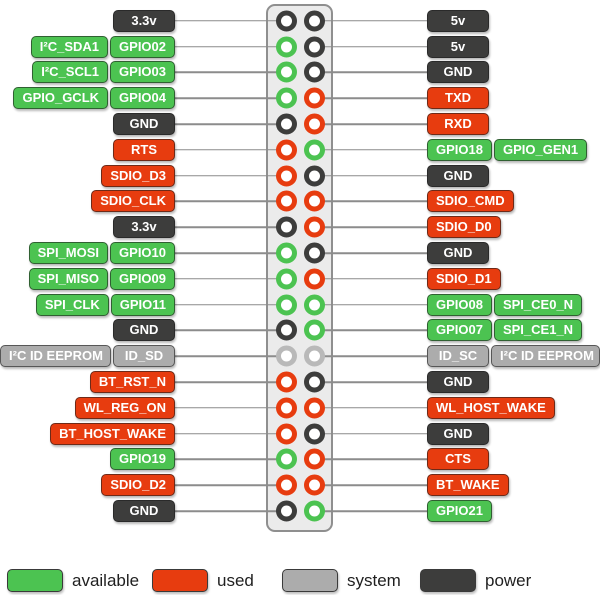 The height and width of the screenshot is (595, 600). What do you see at coordinates (459, 330) in the screenshot?
I see `pin-label: GPIO07` at bounding box center [459, 330].